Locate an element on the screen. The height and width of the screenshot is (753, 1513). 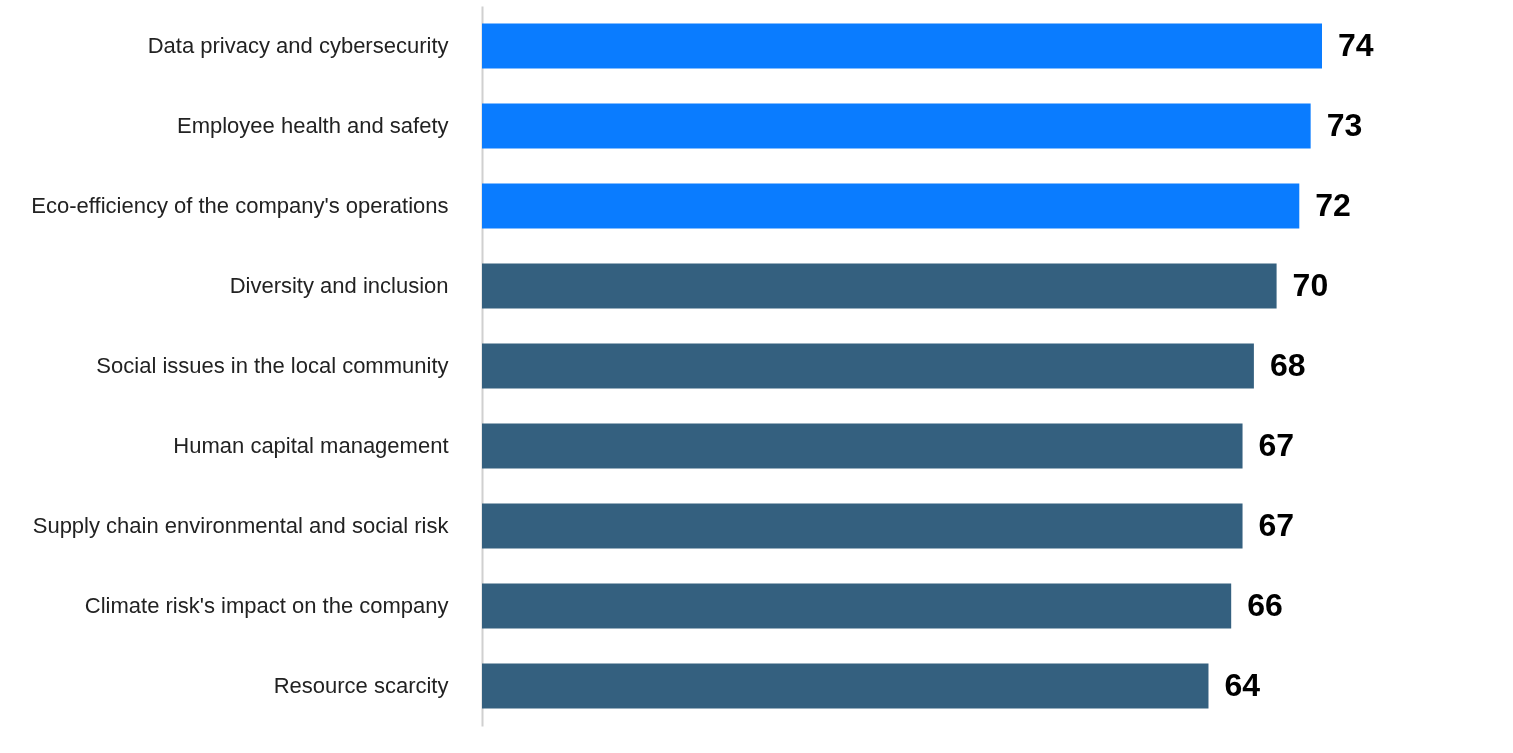
y-tick-label: Resource scarcity is located at coordinates (361, 685).